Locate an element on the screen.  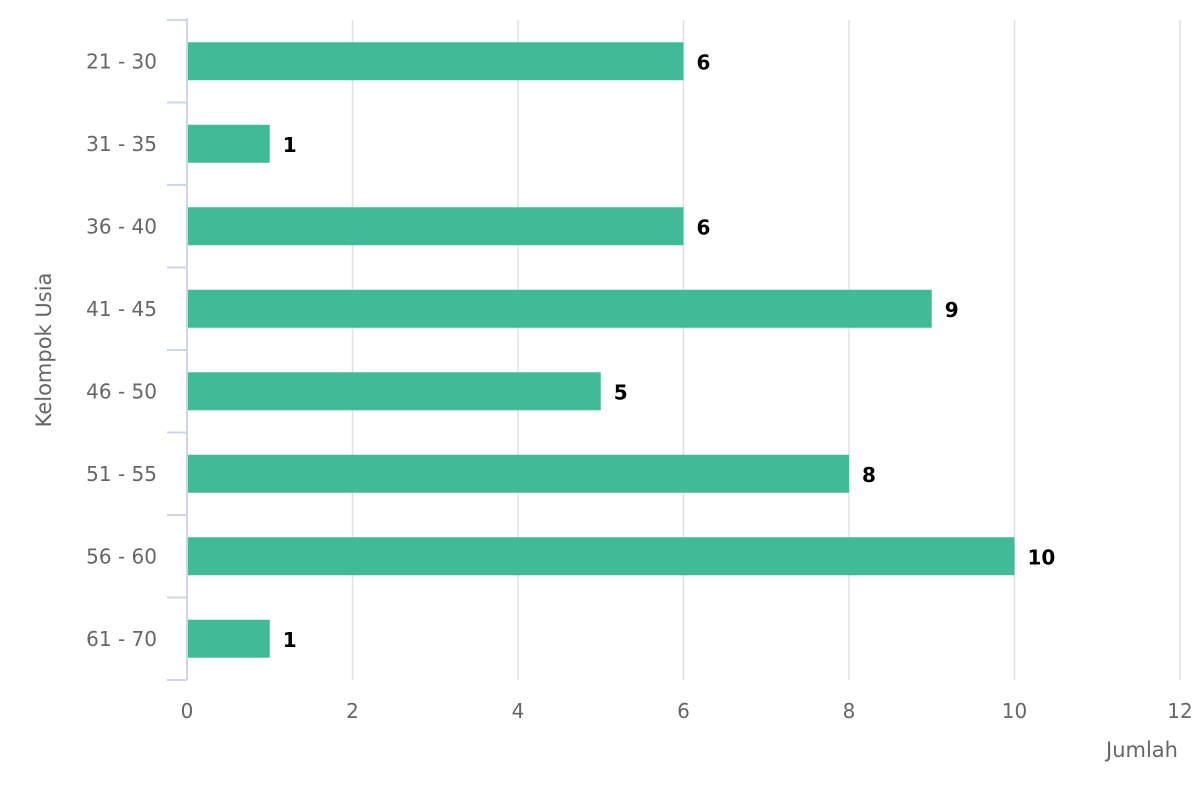
y-category-label: 31 - 35 is located at coordinates (121, 144).